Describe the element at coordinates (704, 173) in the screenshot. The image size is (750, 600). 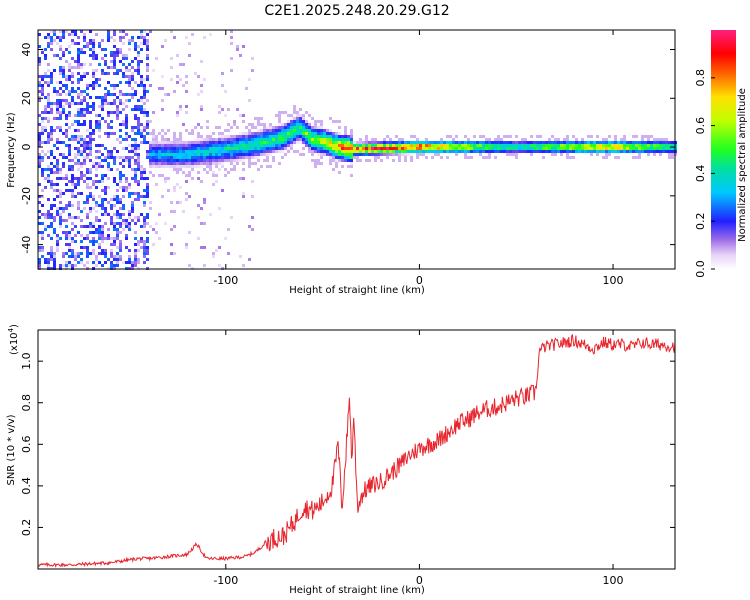
I see `colorbar-ticks: 0.00.20.40.60.8` at that location.